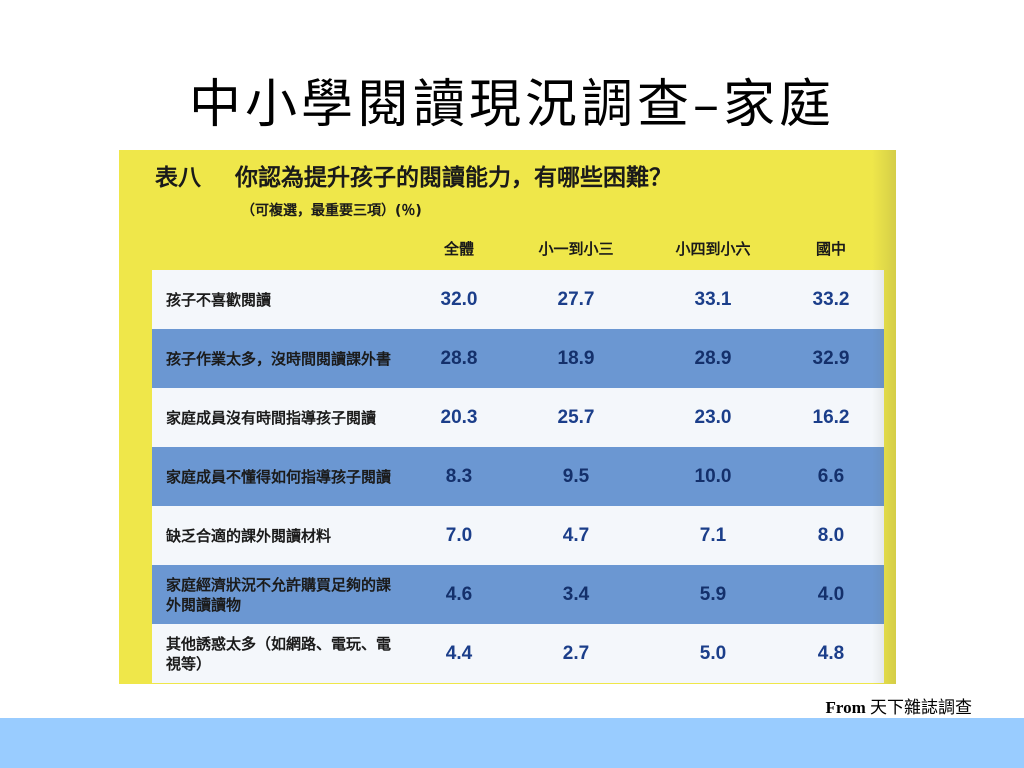  What do you see at coordinates (459, 476) in the screenshot?
I see `cell-all: 8.3` at bounding box center [459, 476].